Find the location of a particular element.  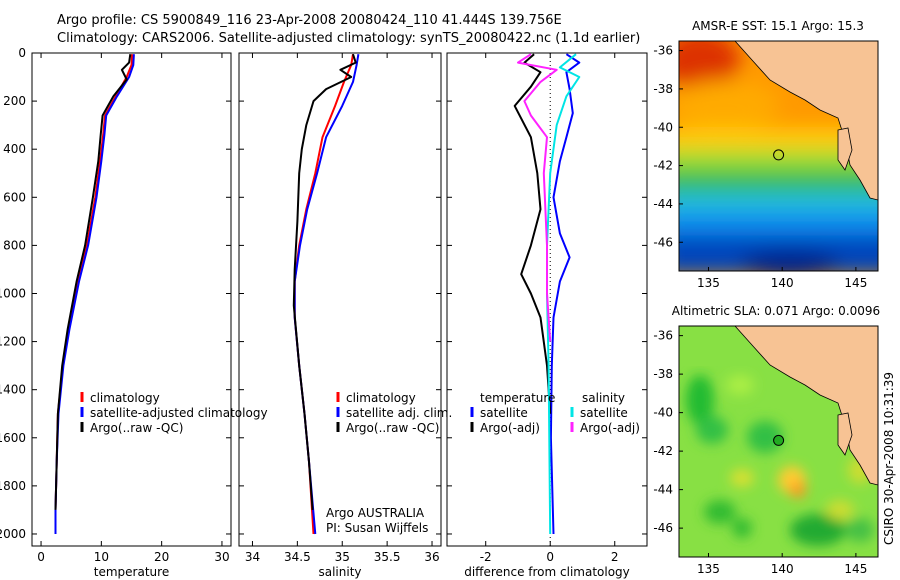

sla_map-ytick-label: -40 is located at coordinates (663, 413).